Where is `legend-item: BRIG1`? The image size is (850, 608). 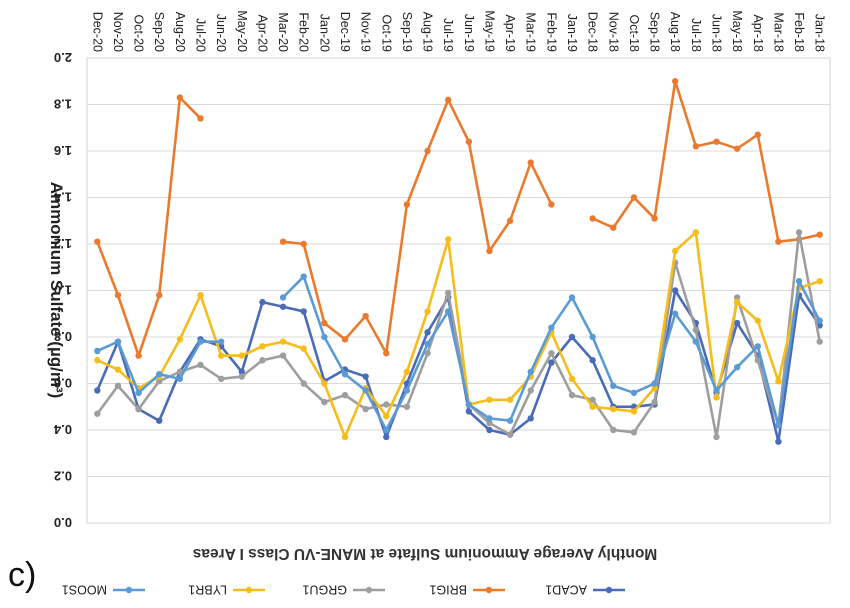 legend-item: BRIG1 is located at coordinates (467, 590).